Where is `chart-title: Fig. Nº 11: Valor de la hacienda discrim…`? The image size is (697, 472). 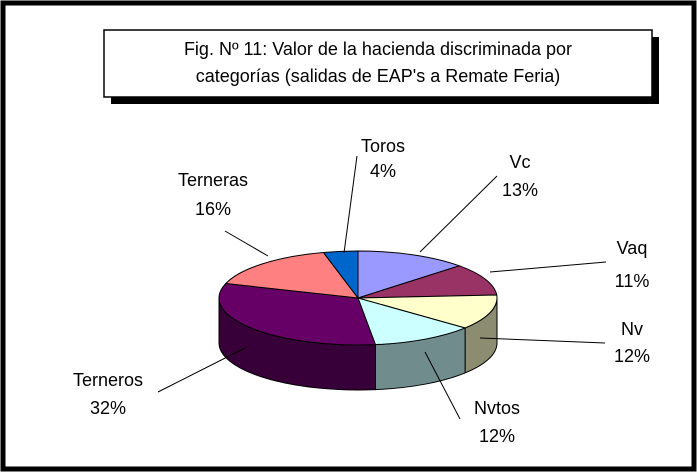 chart-title: Fig. Nº 11: Valor de la hacienda discrim… is located at coordinates (378, 49).